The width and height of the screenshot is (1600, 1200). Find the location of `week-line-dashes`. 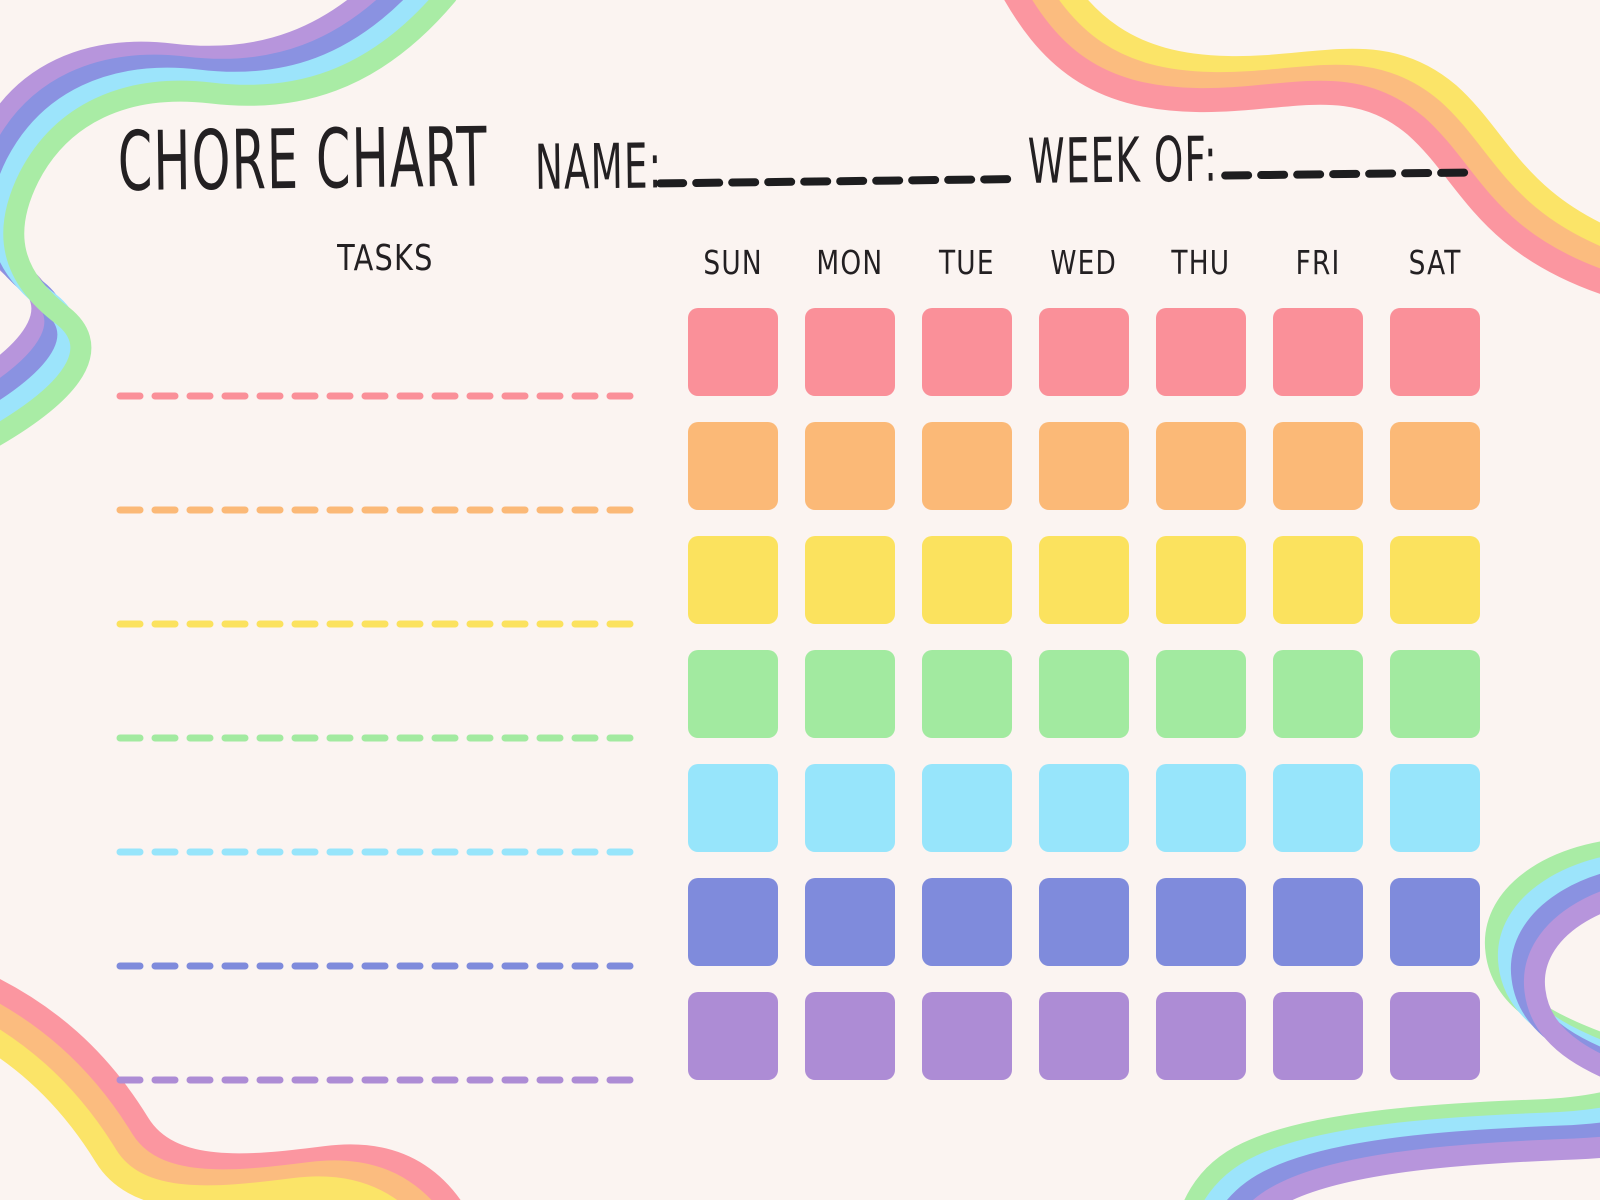

week-line-dashes is located at coordinates (1350, 174).